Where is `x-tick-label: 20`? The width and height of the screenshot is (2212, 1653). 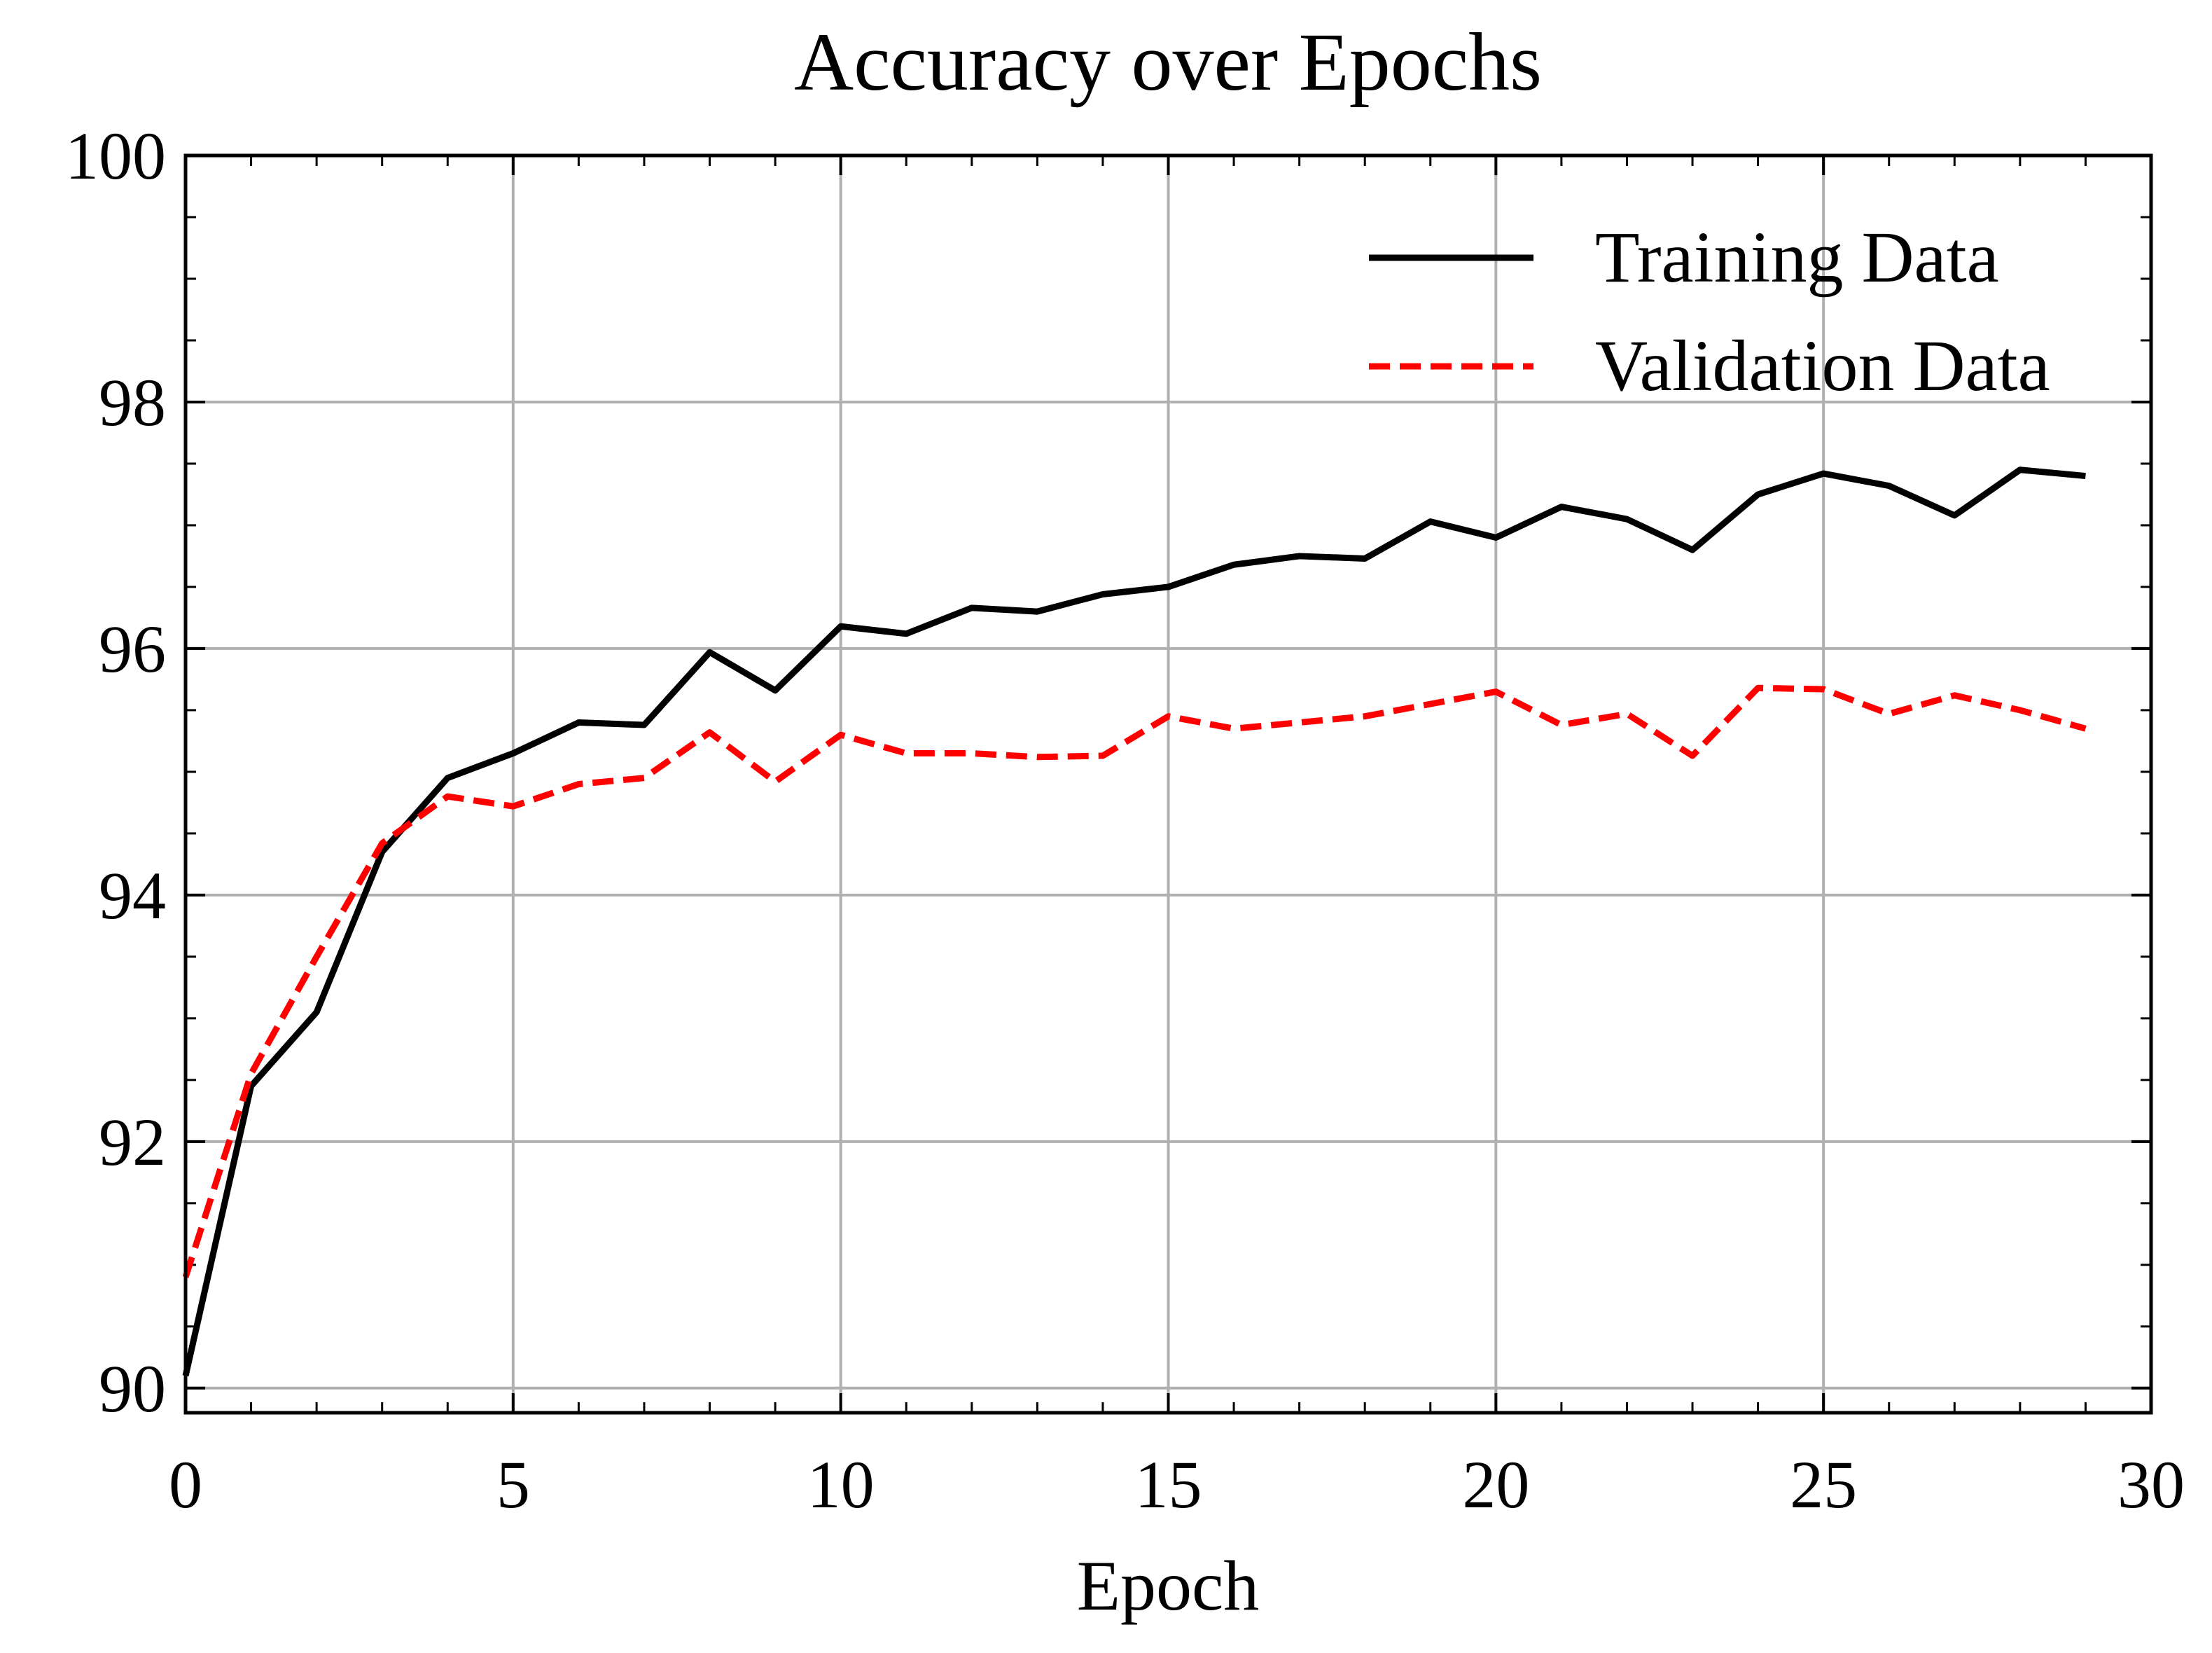 x-tick-label: 20 is located at coordinates (1495, 1484).